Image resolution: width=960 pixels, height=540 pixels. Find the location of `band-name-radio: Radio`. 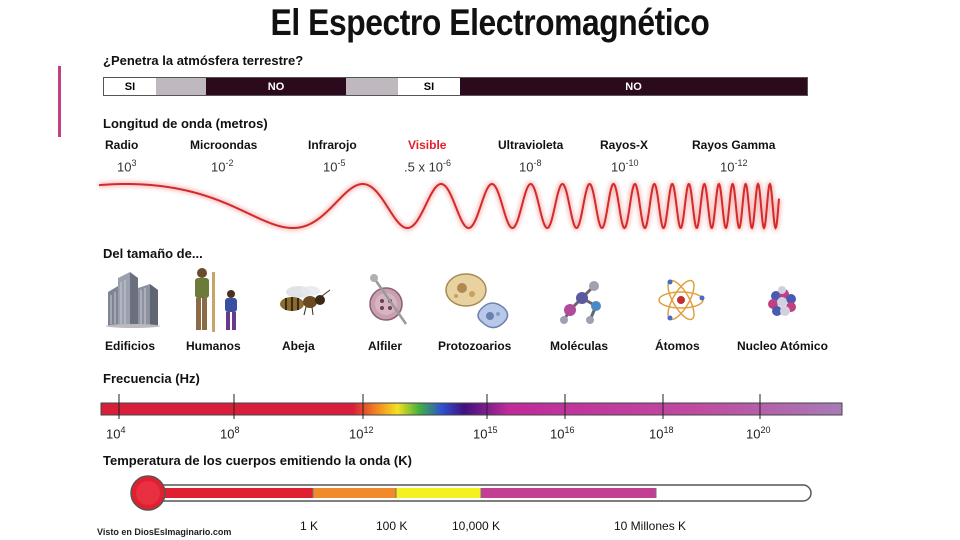

band-name-radio: Radio is located at coordinates (122, 145).